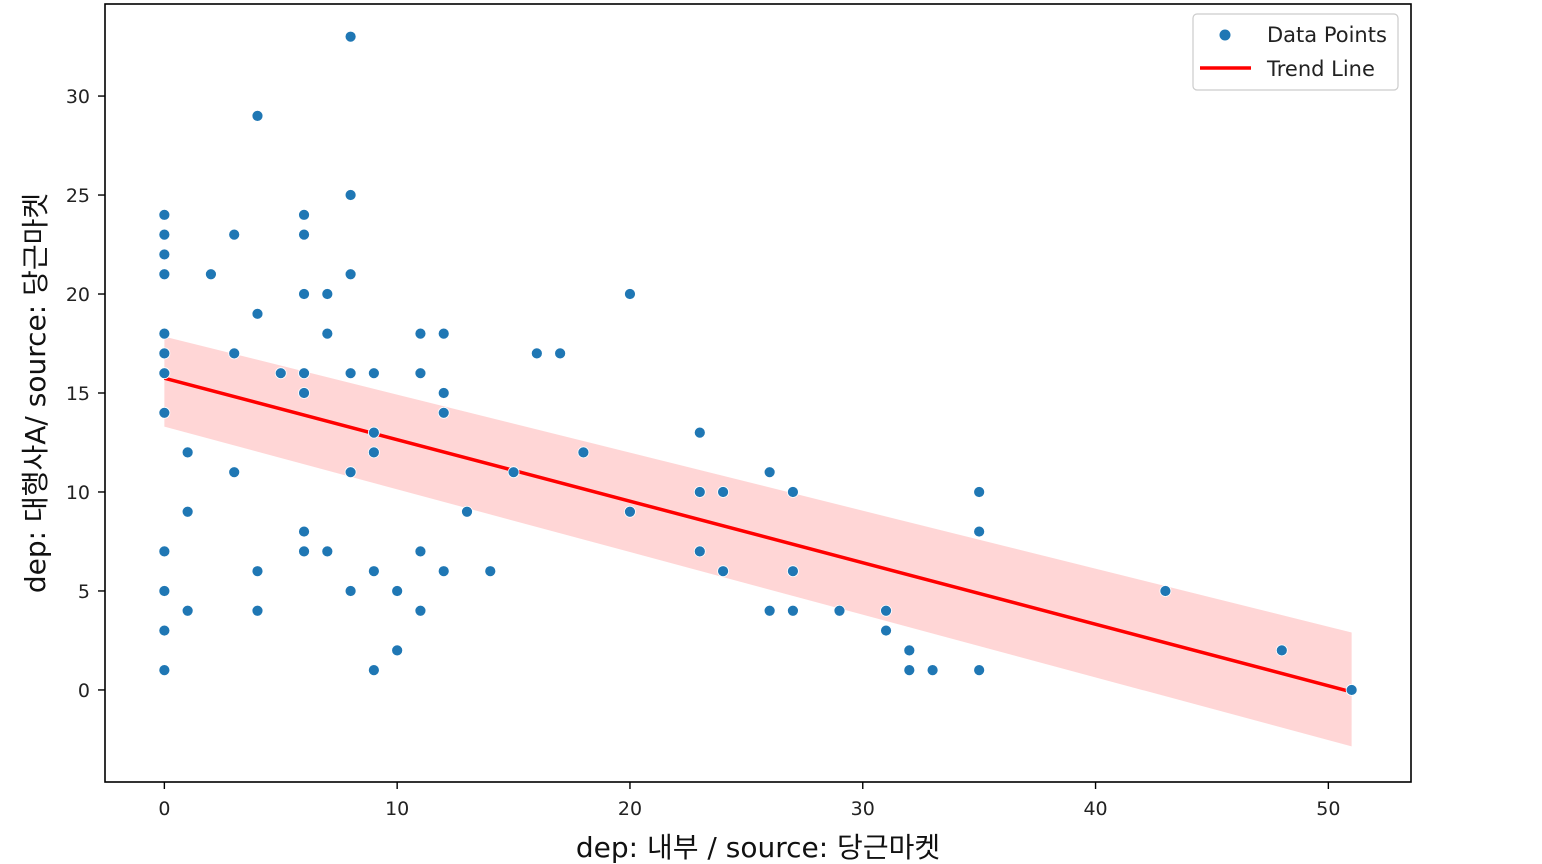  I want to click on y-tick-label: 20, so click(78, 295).